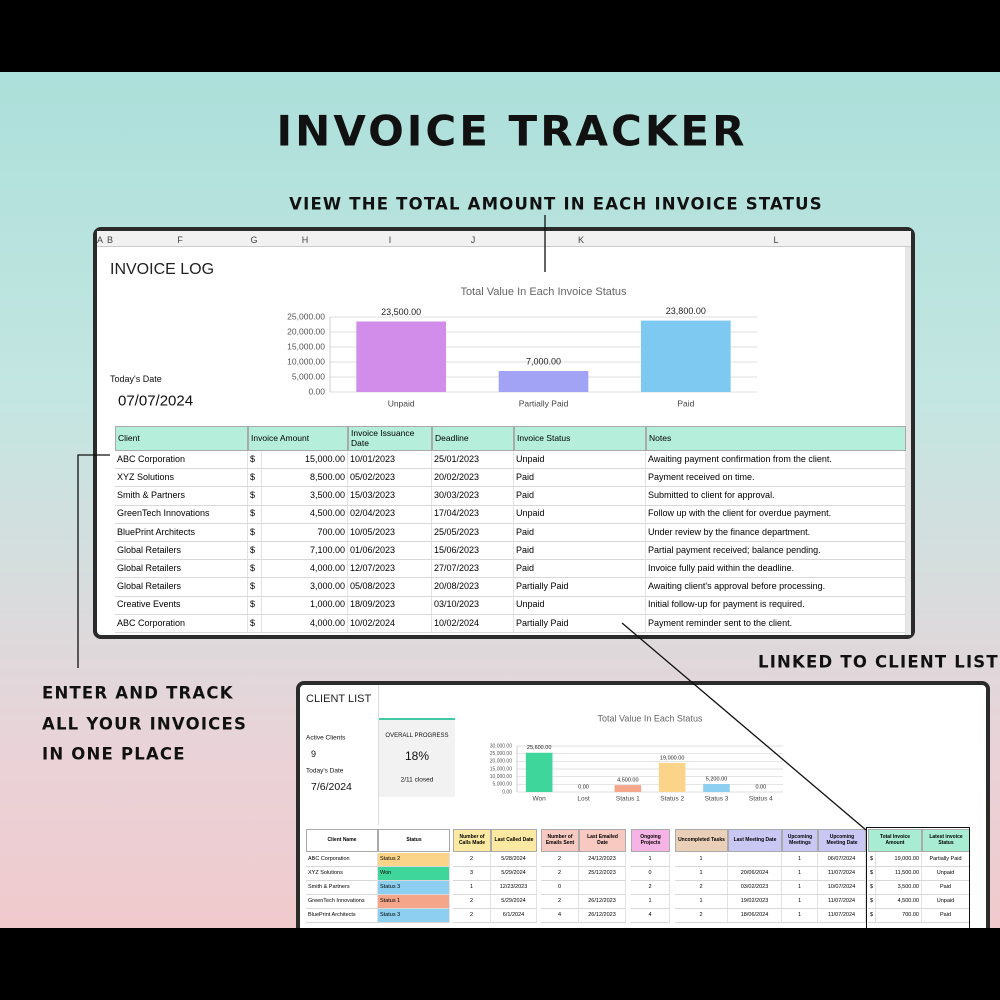 The height and width of the screenshot is (1000, 1000). I want to click on table-cell: 20/02/2023, so click(473, 478).